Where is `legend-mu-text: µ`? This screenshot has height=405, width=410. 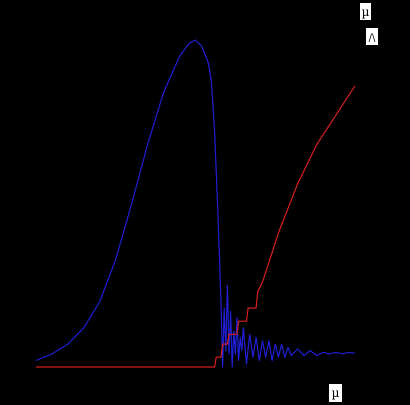
legend-mu-text: µ is located at coordinates (366, 12).